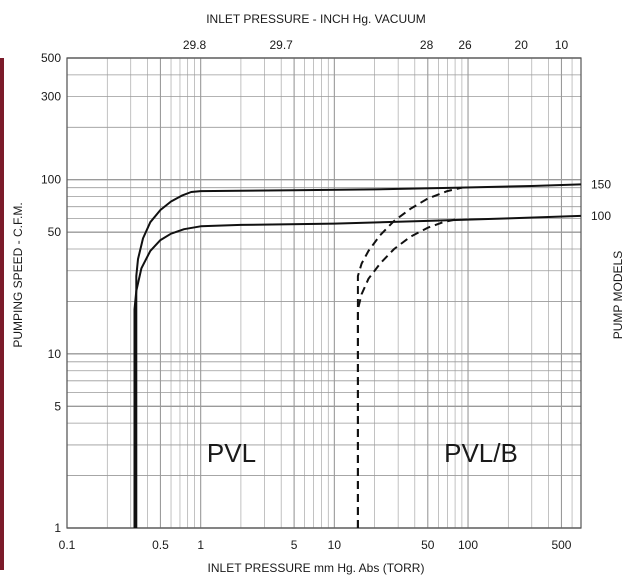 The width and height of the screenshot is (634, 584). I want to click on y-tick-label: 100, so click(51, 180).